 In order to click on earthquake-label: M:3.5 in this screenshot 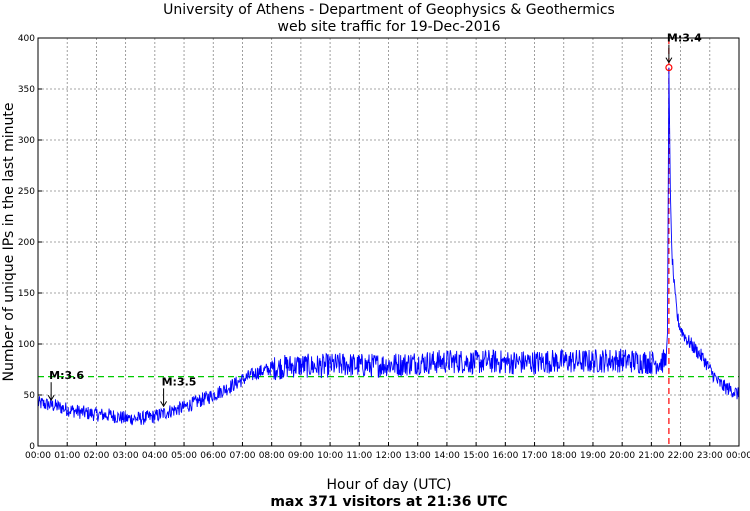, I will do `click(179, 381)`.